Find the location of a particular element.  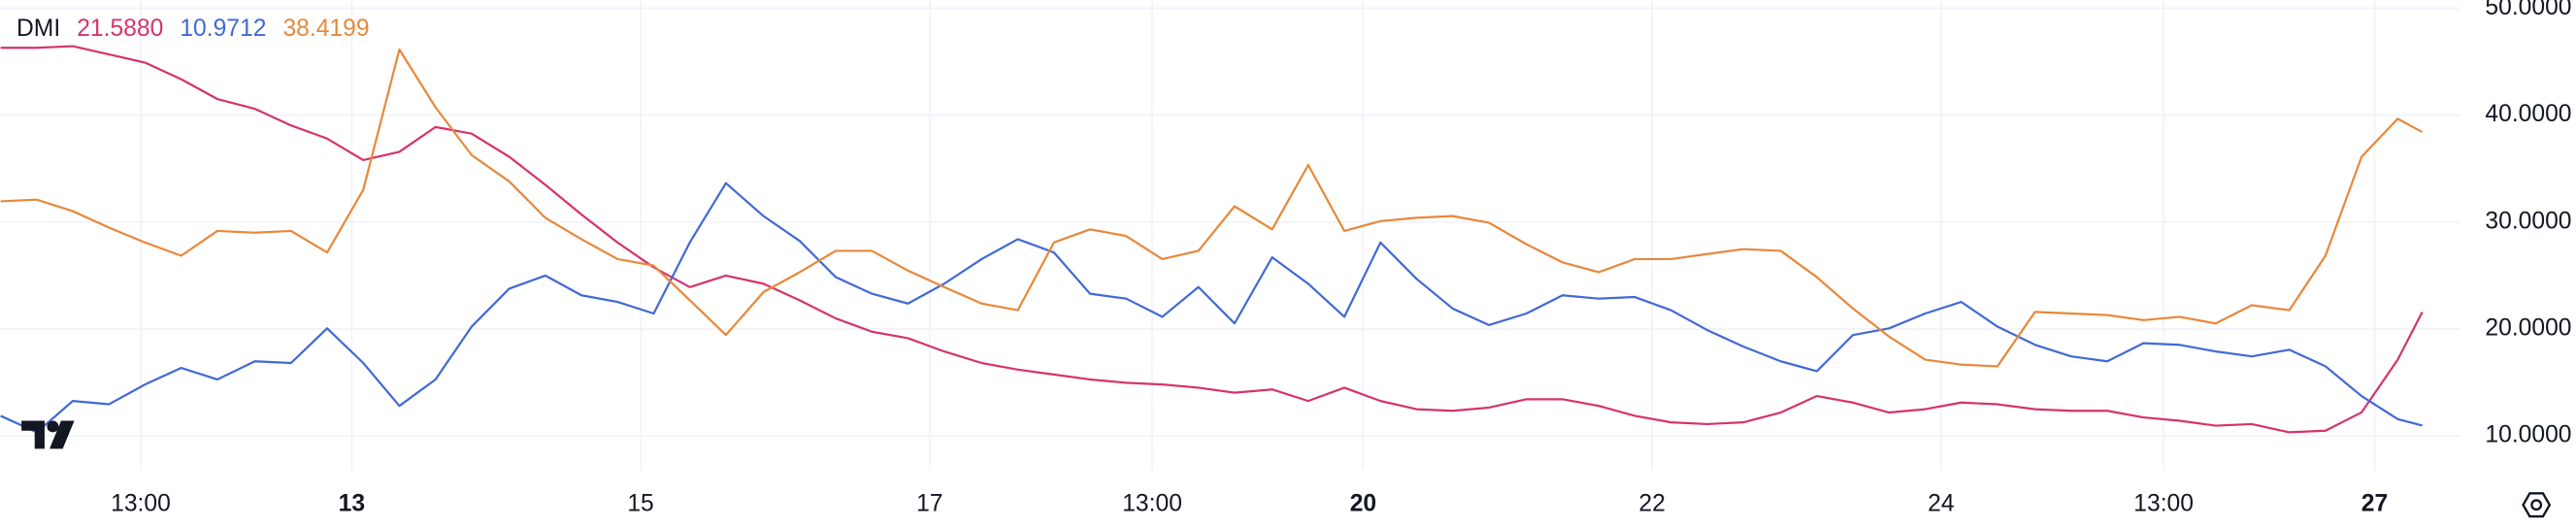

legend-value: 21.5880 is located at coordinates (120, 29).